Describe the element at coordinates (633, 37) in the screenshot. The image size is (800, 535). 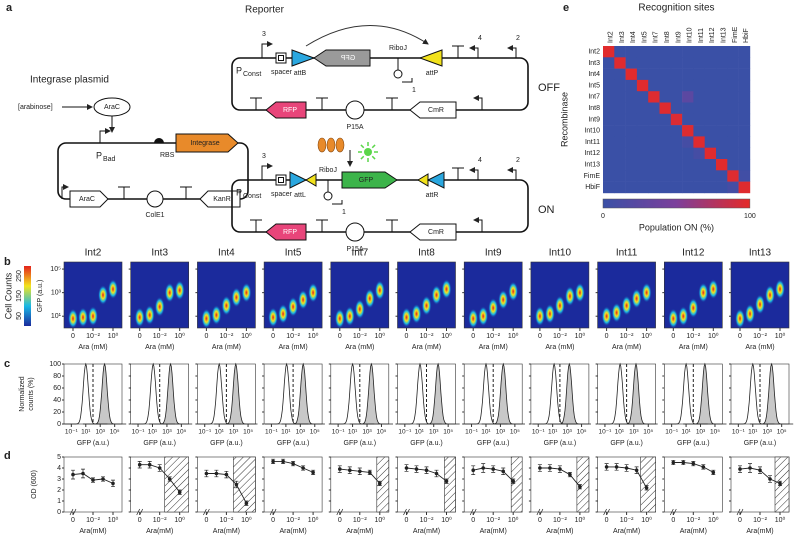
I see `column-label: Int4` at that location.